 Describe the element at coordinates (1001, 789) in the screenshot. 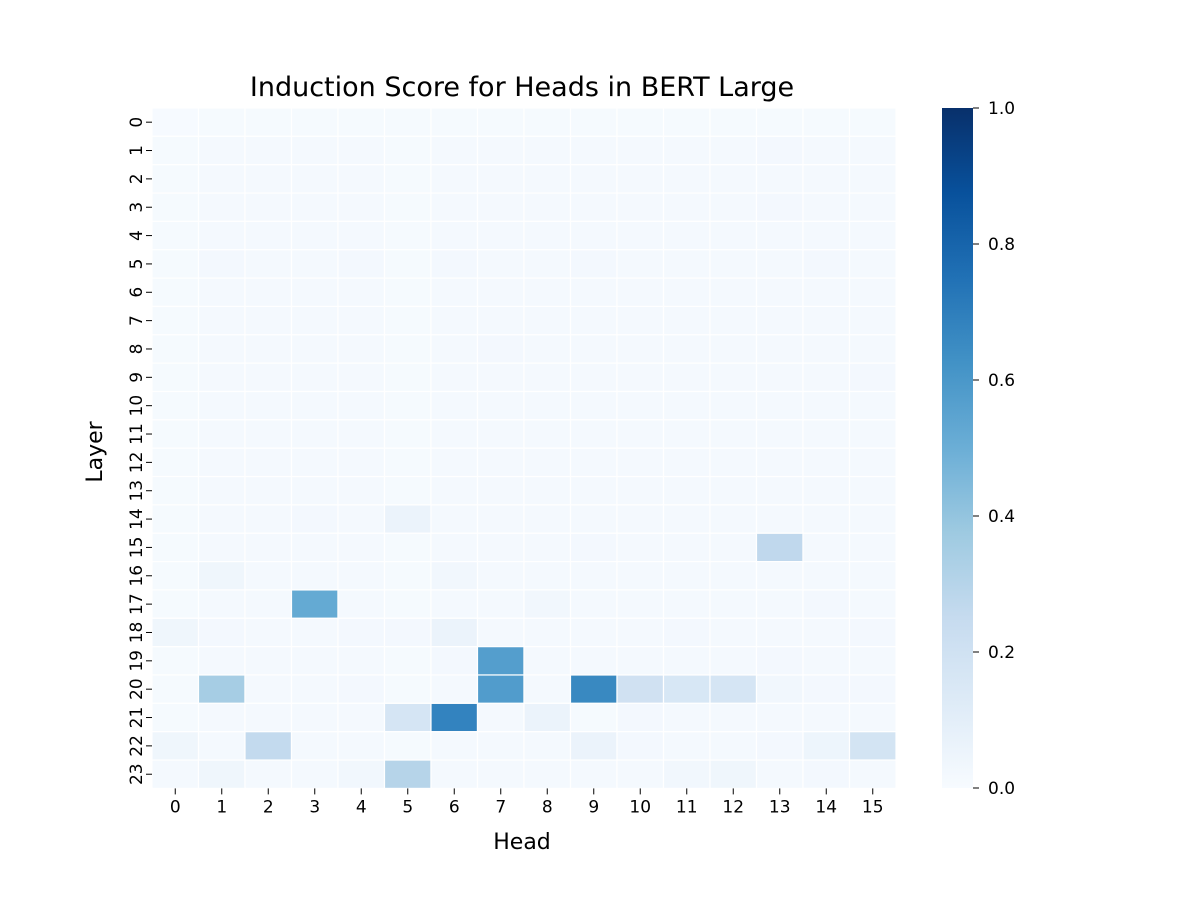

I see `colorbar-tick-label: 0.0` at that location.